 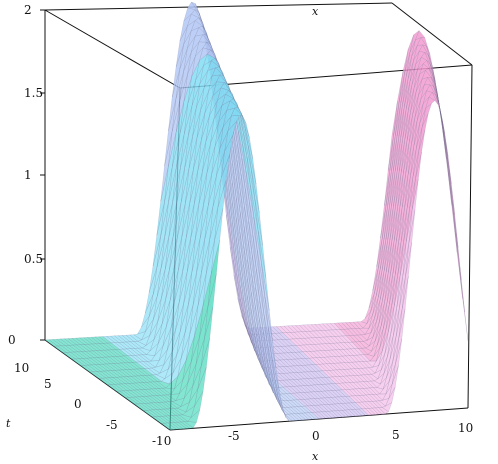 I want to click on t-tick-label: 10, so click(x=21, y=368).